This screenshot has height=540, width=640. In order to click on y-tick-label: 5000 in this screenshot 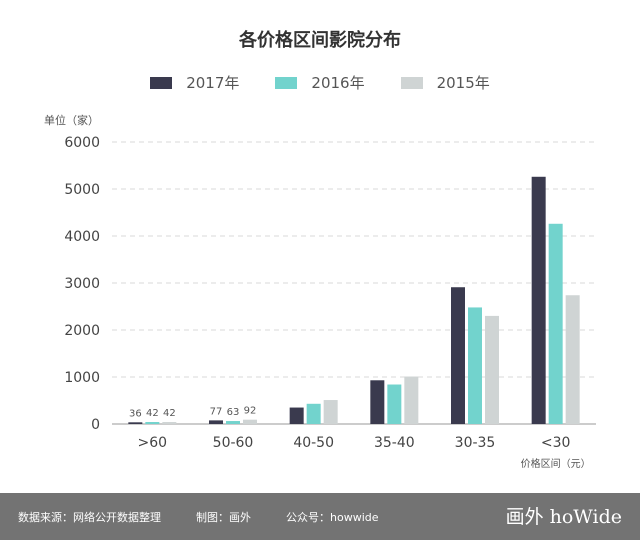, I will do `click(82, 190)`.